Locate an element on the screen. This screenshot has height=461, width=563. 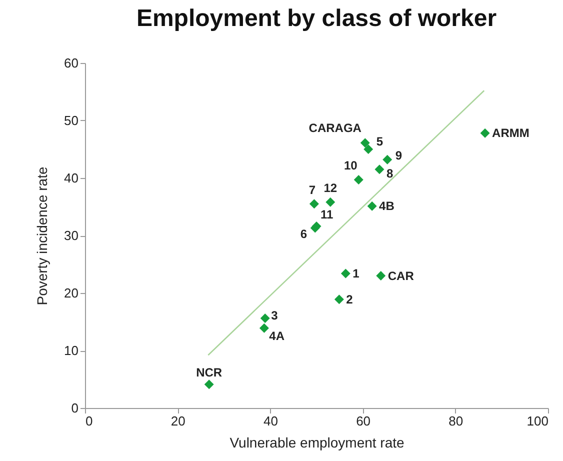
annotation: 2 is located at coordinates (350, 299).